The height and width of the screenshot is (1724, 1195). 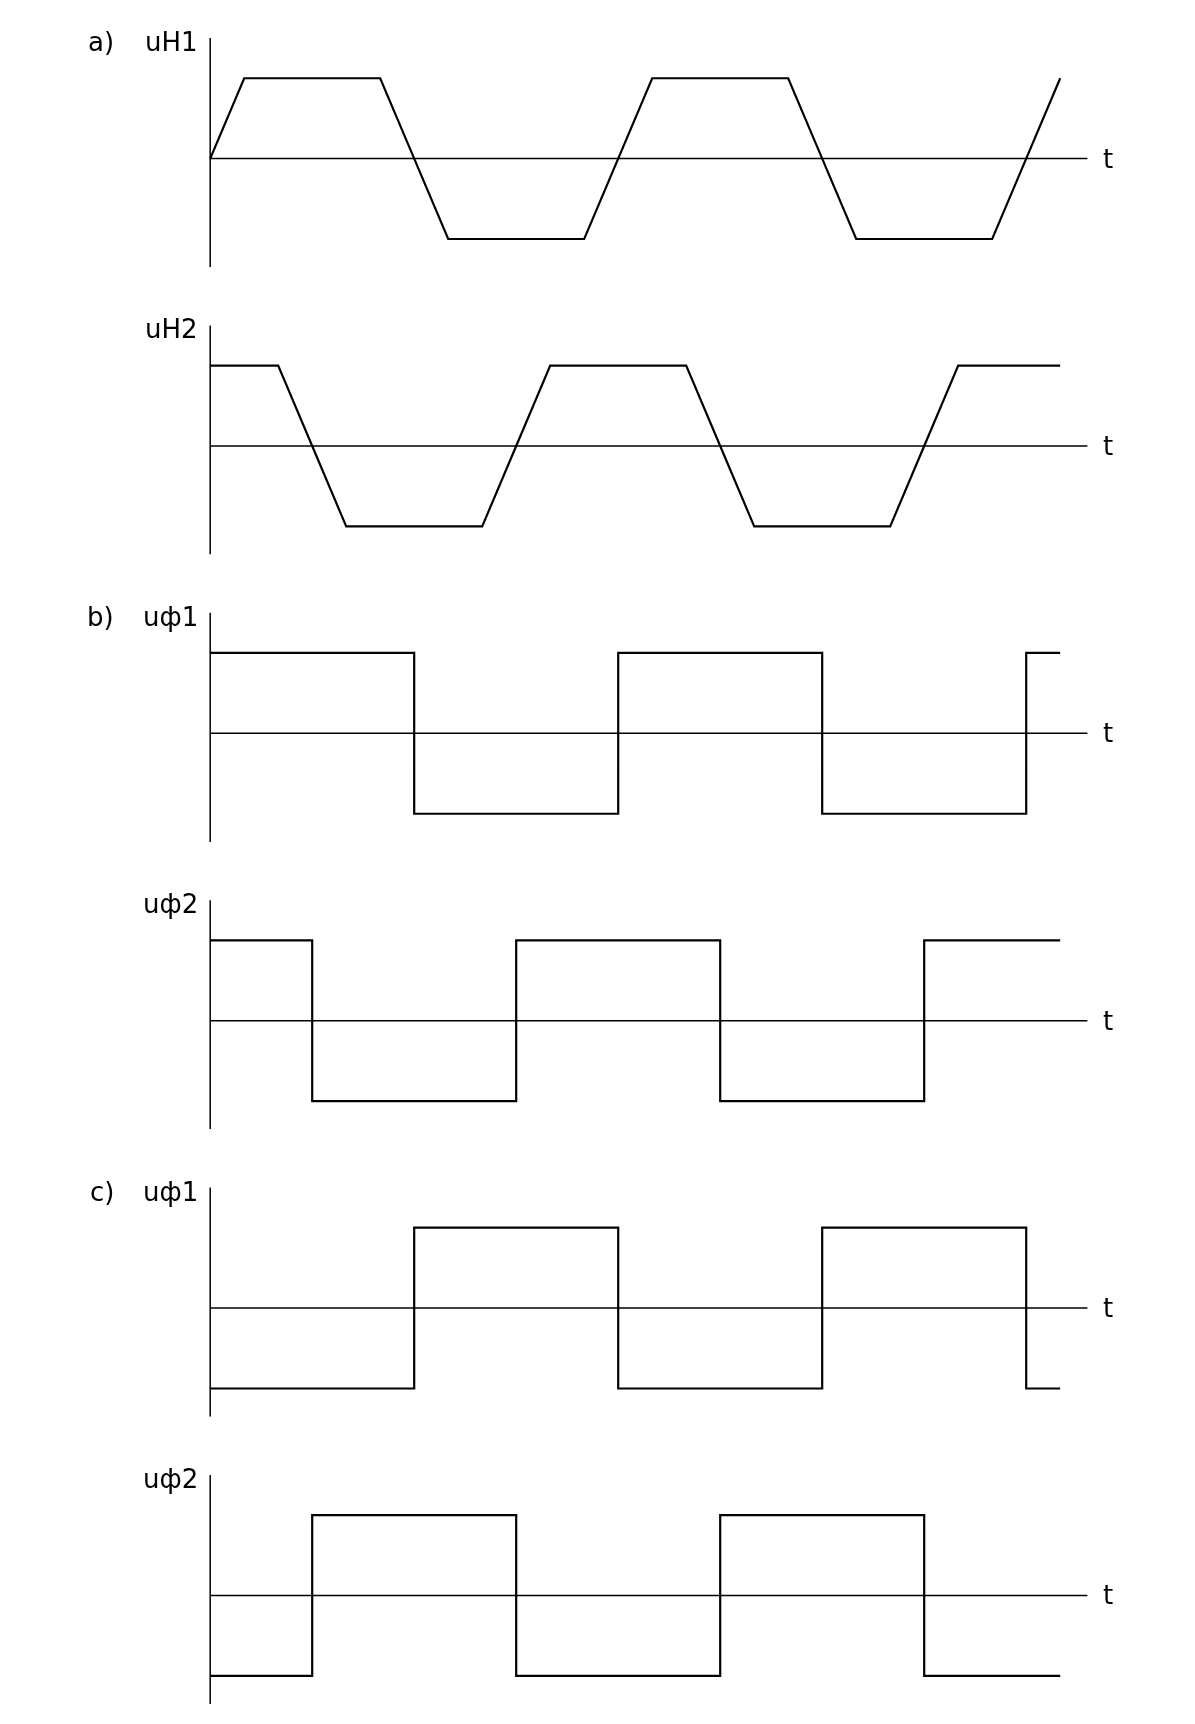 I want to click on chart-title: b), so click(x=100, y=617).